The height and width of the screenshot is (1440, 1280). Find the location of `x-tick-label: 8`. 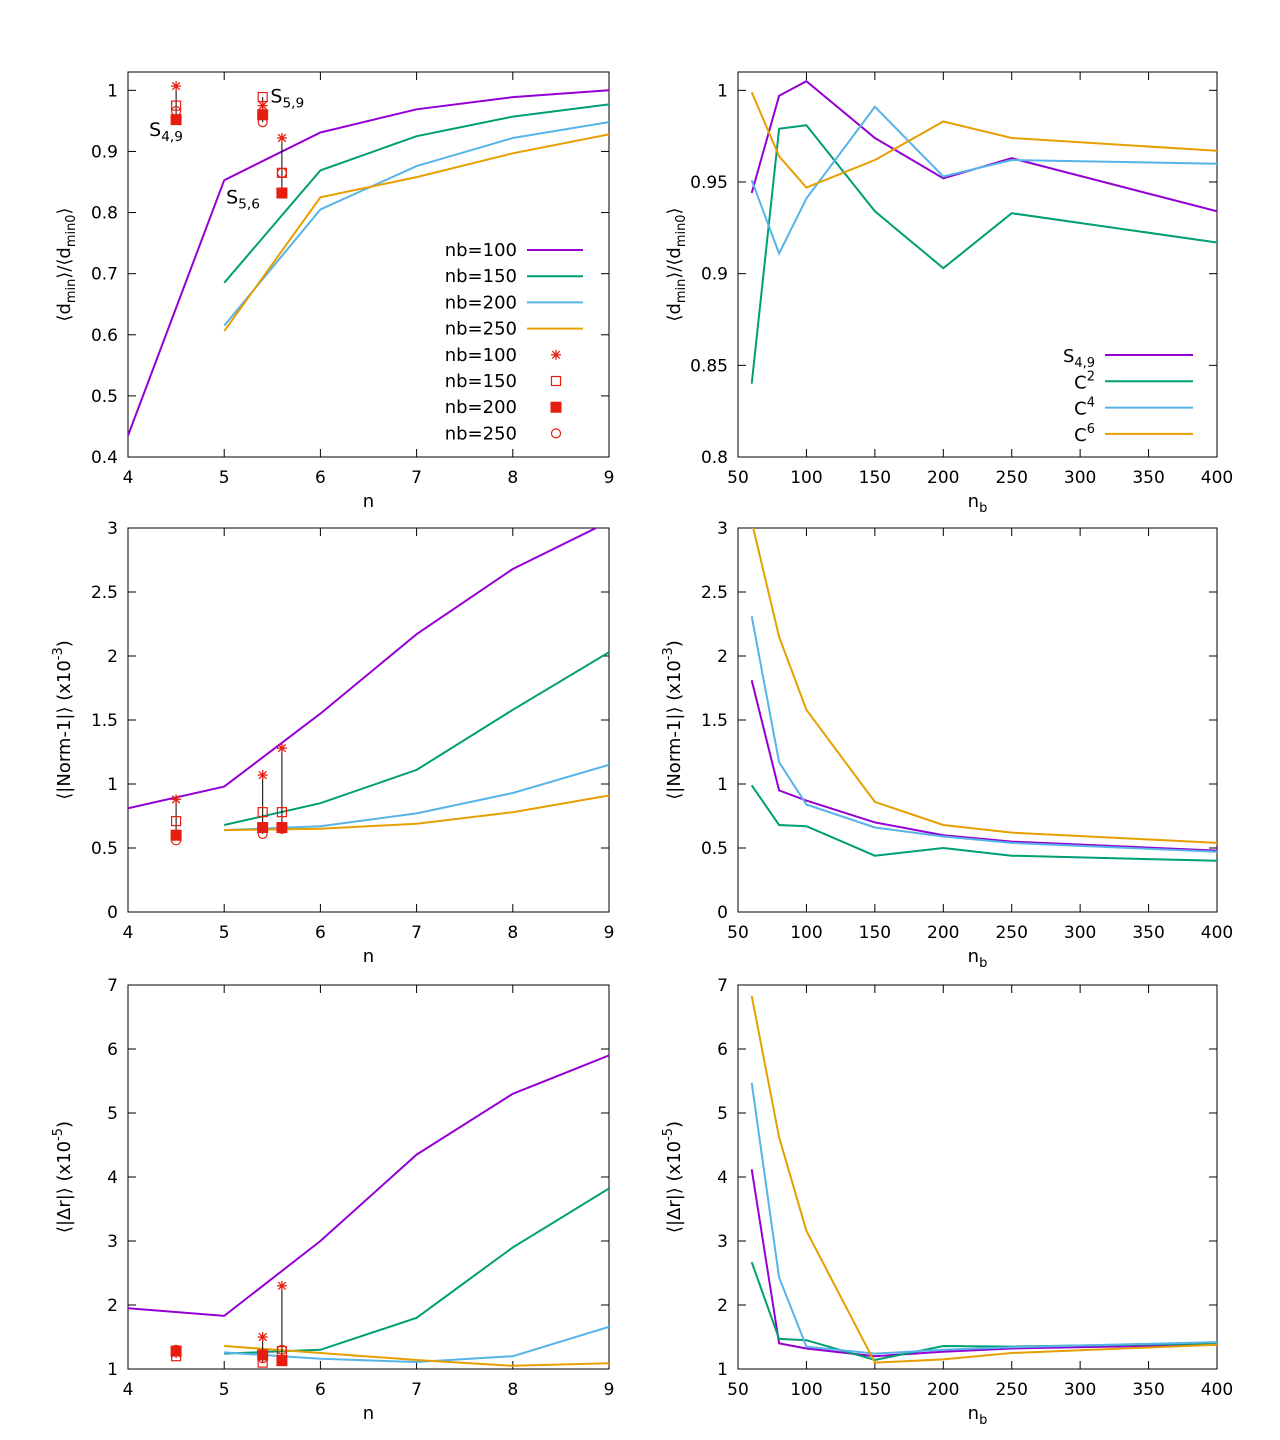

x-tick-label: 8 is located at coordinates (512, 1390).